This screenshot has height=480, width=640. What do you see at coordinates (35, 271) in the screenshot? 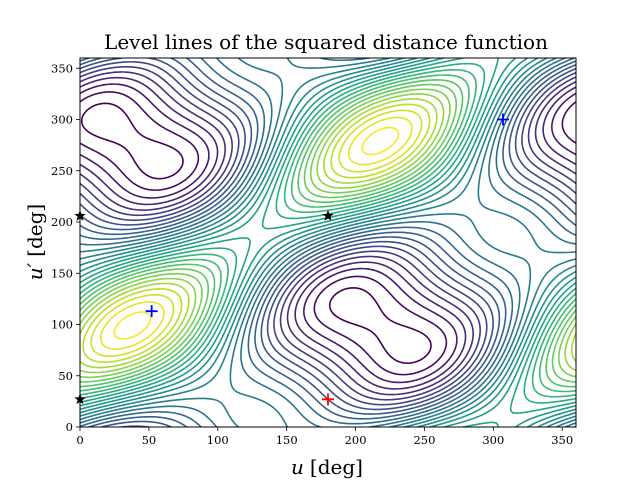
I see `y-axis-label-symbol: u′` at bounding box center [35, 271].